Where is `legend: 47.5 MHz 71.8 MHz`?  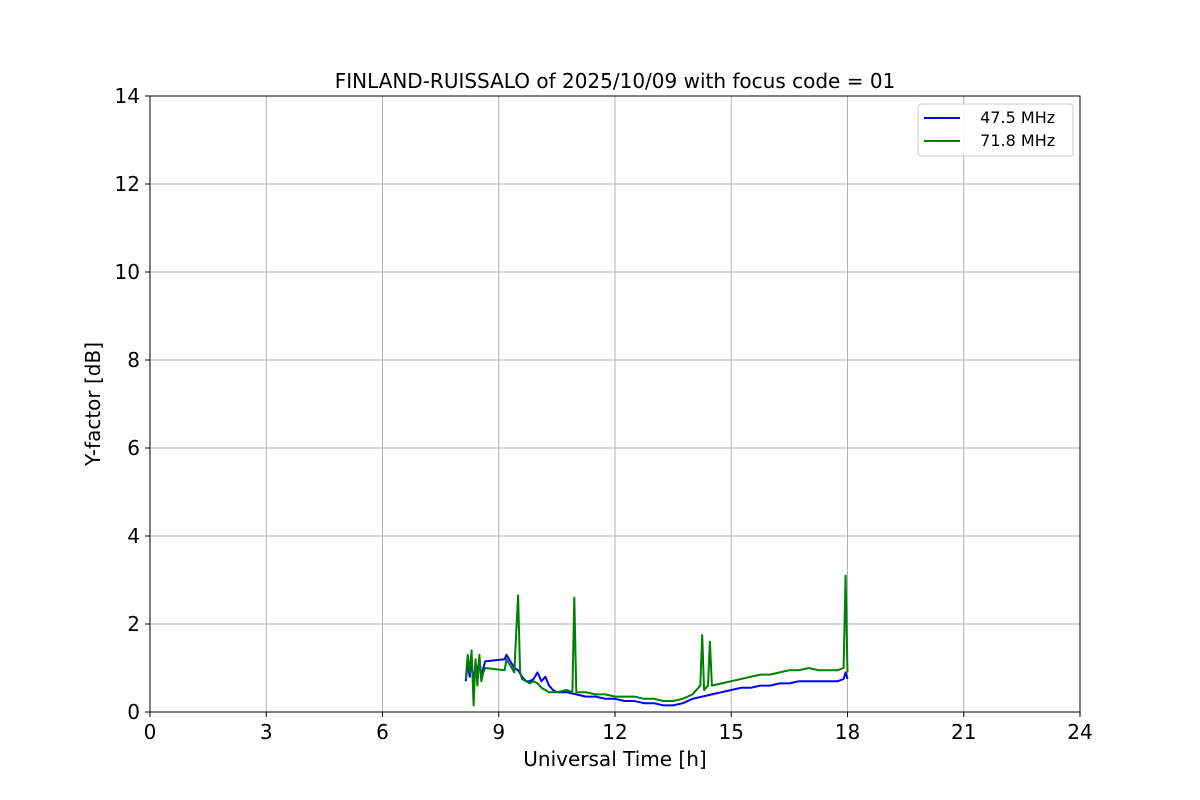 legend: 47.5 MHz 71.8 MHz is located at coordinates (995, 130).